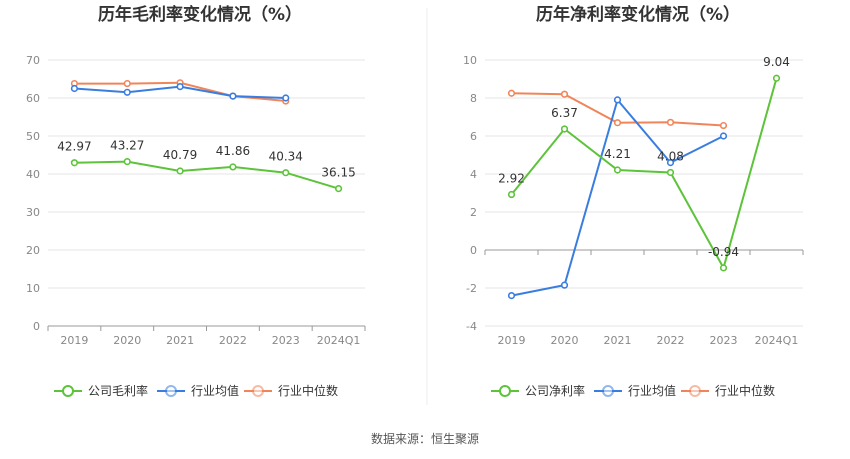 The width and height of the screenshot is (850, 459). I want to click on data-label: 40.34, so click(286, 157).